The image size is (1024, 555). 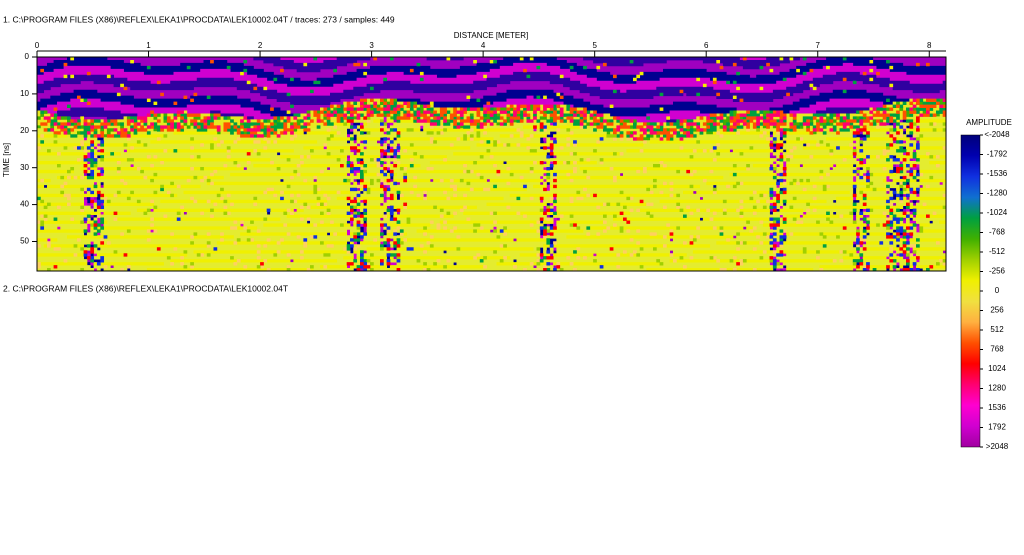 What do you see at coordinates (997, 212) in the screenshot?
I see `colorbar-label: -1024` at bounding box center [997, 212].